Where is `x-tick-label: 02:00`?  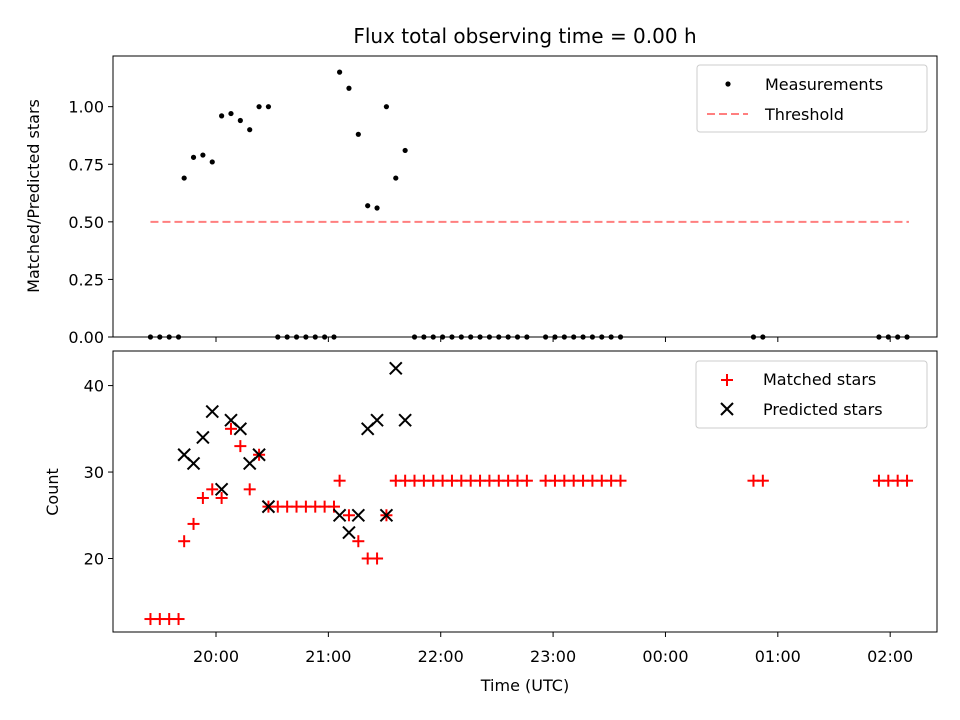
x-tick-label: 02:00 is located at coordinates (890, 656).